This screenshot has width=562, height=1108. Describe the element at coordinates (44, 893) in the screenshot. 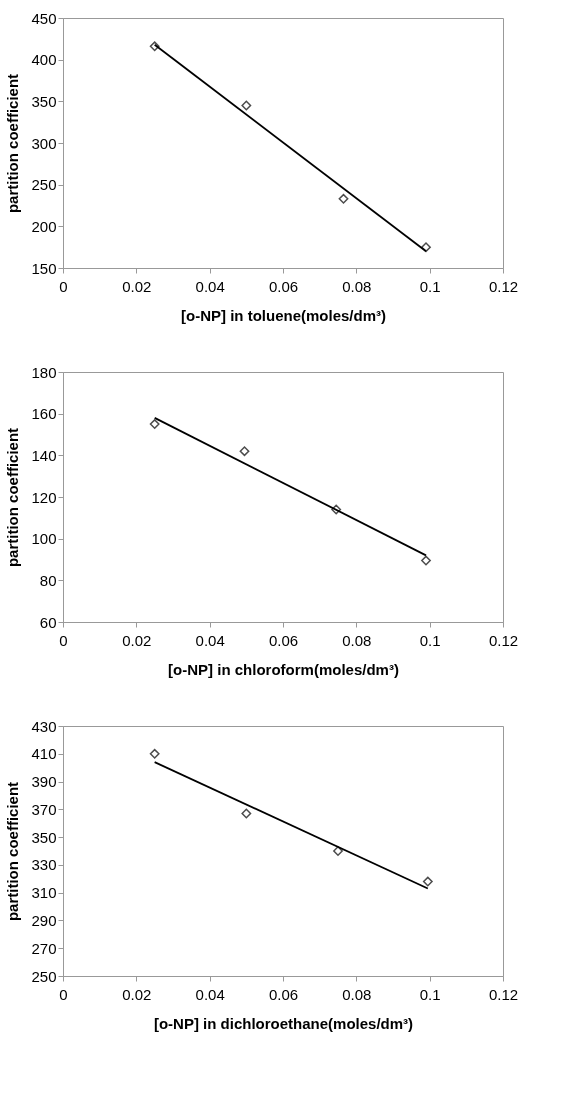

I see `y-tick-label: 310` at that location.